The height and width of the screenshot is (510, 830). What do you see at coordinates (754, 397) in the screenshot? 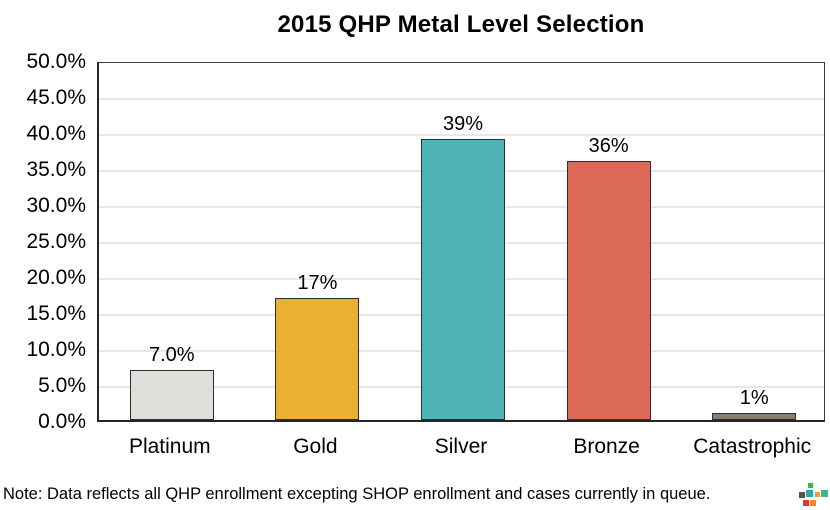
I see `bar-value-label-catastrophic: 1%` at bounding box center [754, 397].